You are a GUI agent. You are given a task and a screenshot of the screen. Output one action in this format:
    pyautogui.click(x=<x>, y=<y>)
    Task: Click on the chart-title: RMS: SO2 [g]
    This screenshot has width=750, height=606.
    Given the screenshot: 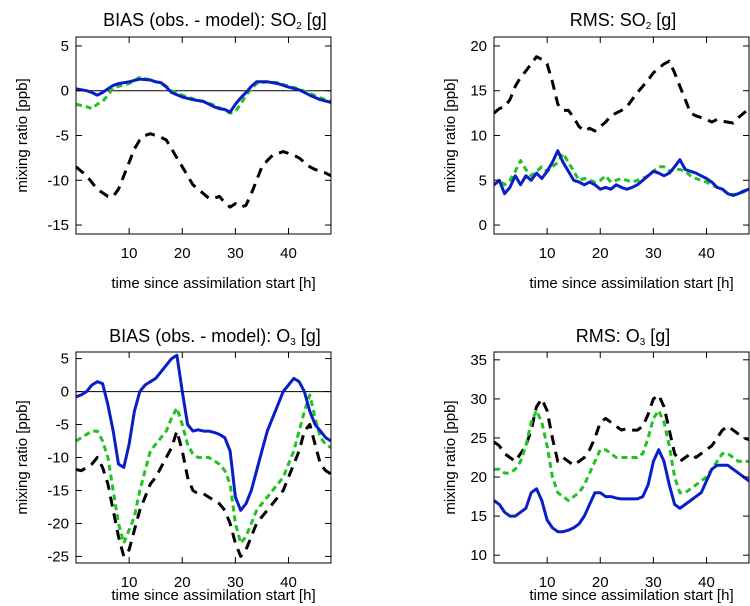 What is the action you would take?
    pyautogui.click(x=623, y=21)
    